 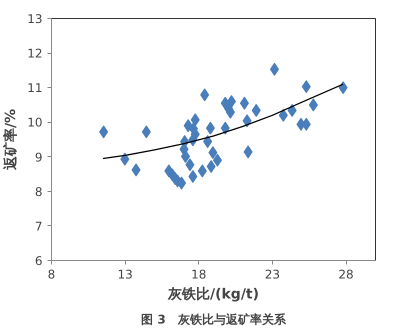 I want to click on x-tick-label: 18, so click(x=198, y=275).